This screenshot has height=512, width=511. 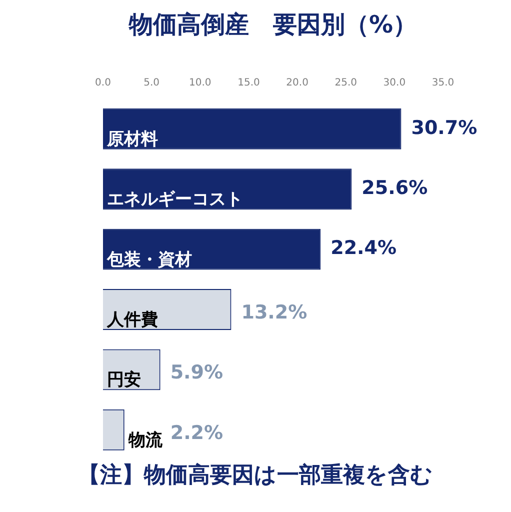 I want to click on y-tick-label: 物流, so click(x=145, y=440).